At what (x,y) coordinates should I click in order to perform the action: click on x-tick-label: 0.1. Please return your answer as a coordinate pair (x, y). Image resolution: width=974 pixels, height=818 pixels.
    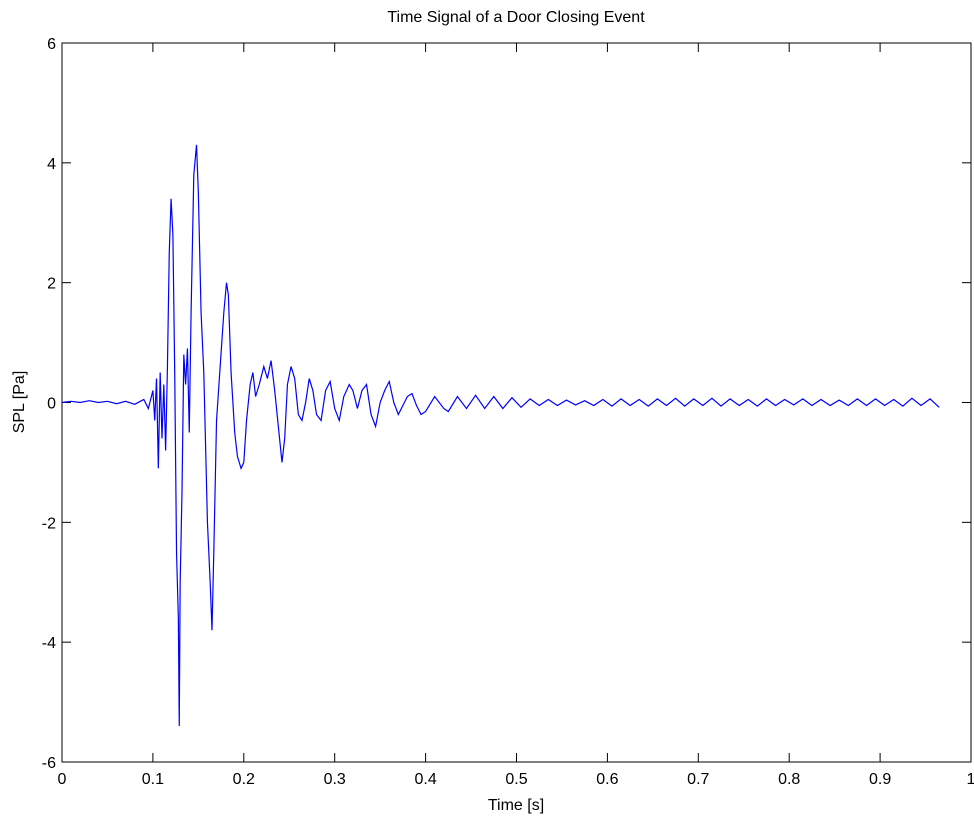
    Looking at the image, I should click on (153, 779).